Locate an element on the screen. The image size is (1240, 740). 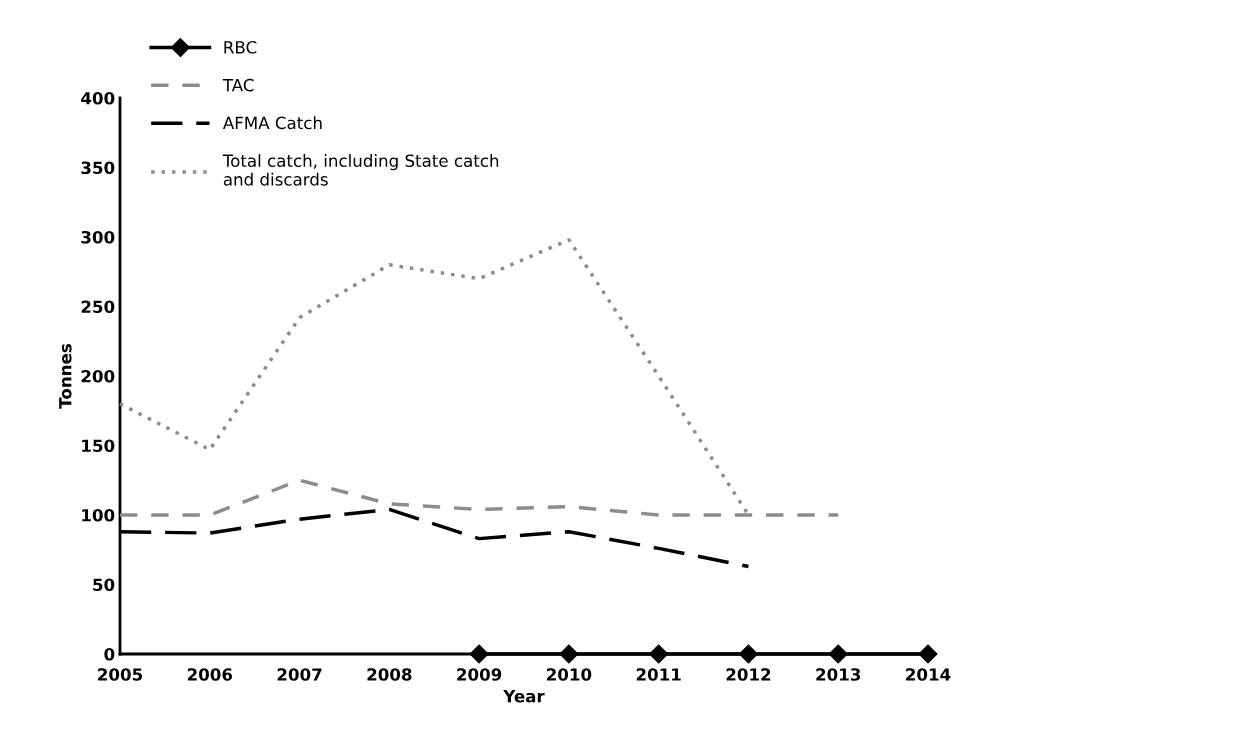
y-tick-label: 200 is located at coordinates (98, 376).